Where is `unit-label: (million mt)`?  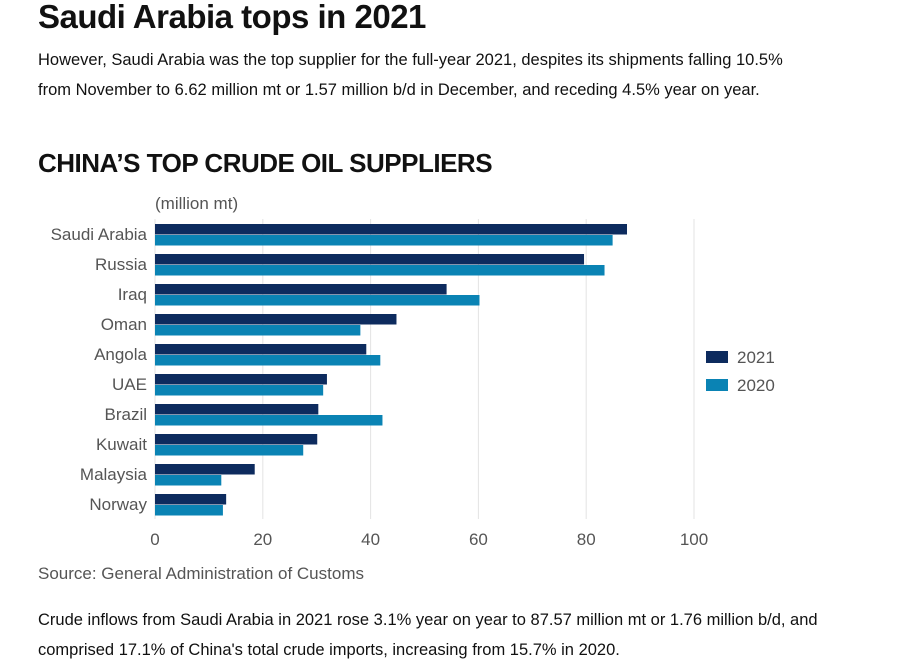
unit-label: (million mt) is located at coordinates (196, 203).